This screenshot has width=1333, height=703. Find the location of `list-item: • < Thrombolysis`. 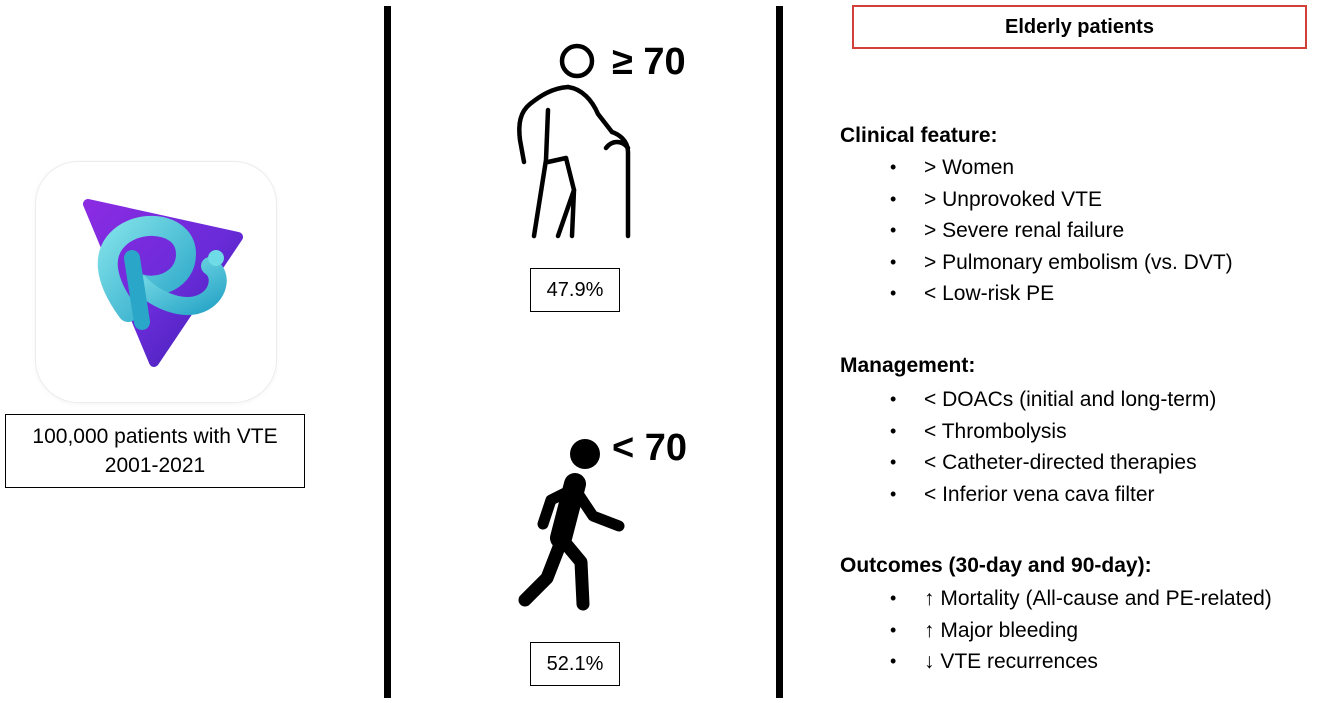

list-item: • < Thrombolysis is located at coordinates (1053, 432).